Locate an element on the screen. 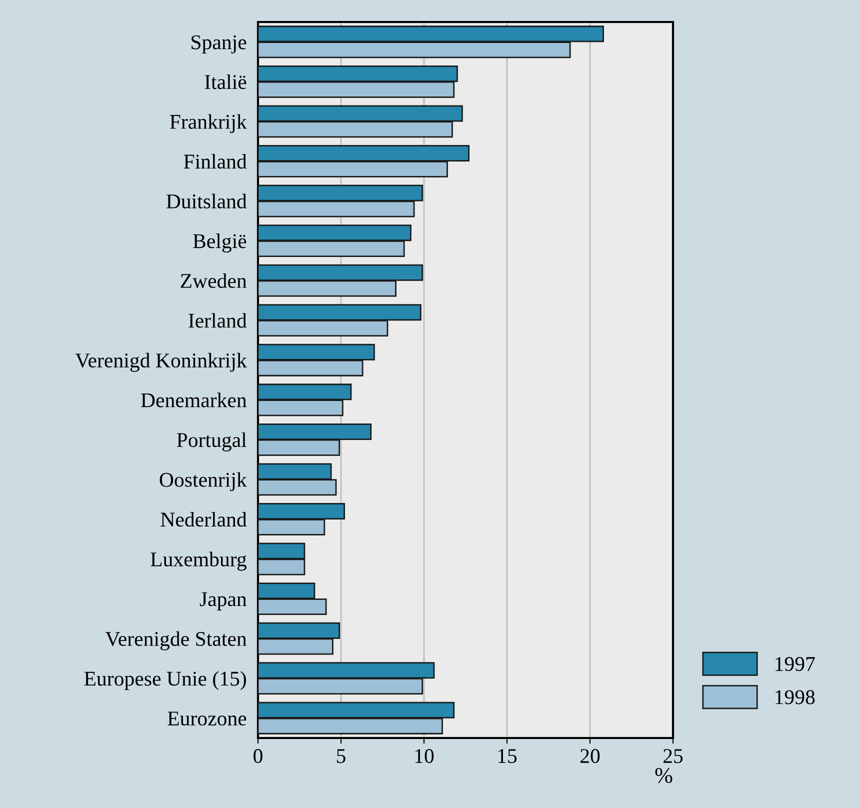 This screenshot has width=860, height=808. y-tick-label: Japan is located at coordinates (223, 601).